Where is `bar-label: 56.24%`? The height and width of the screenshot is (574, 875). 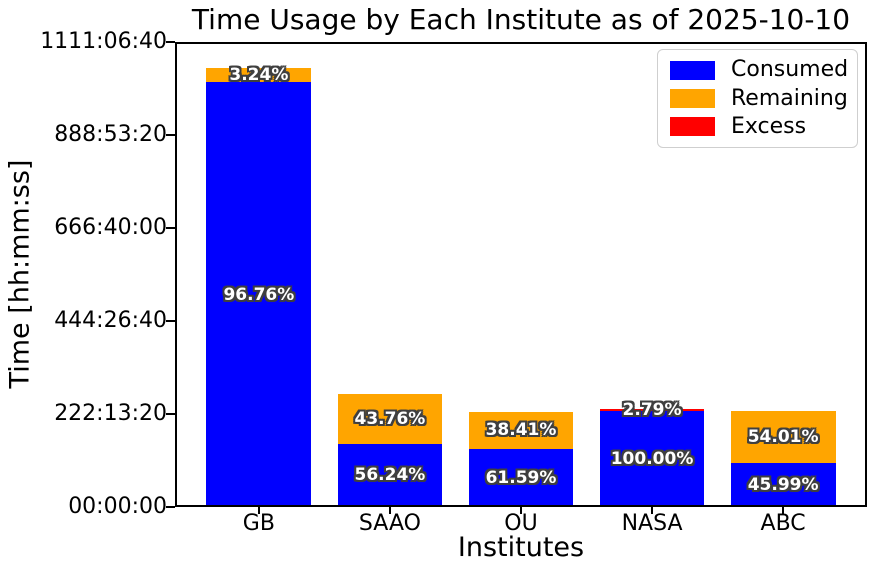
bar-label: 56.24% is located at coordinates (390, 475).